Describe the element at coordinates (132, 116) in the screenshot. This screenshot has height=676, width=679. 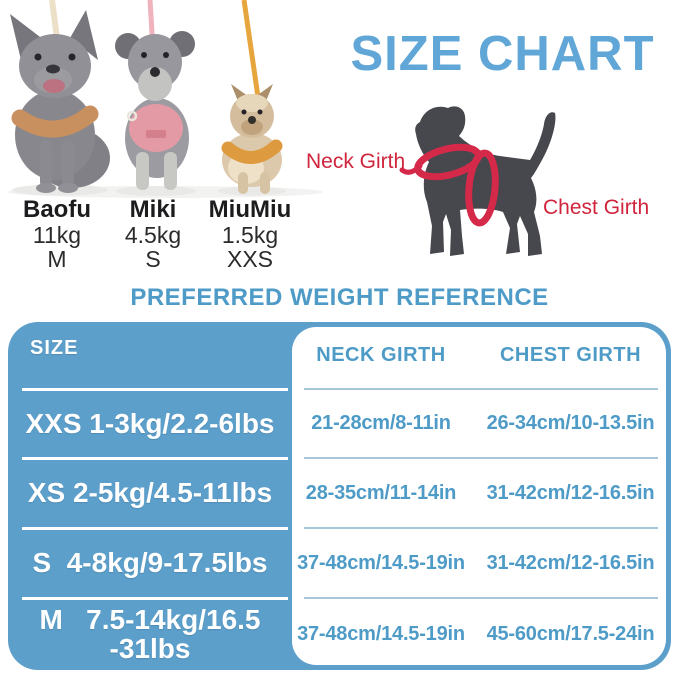
I see `harness-ring` at that location.